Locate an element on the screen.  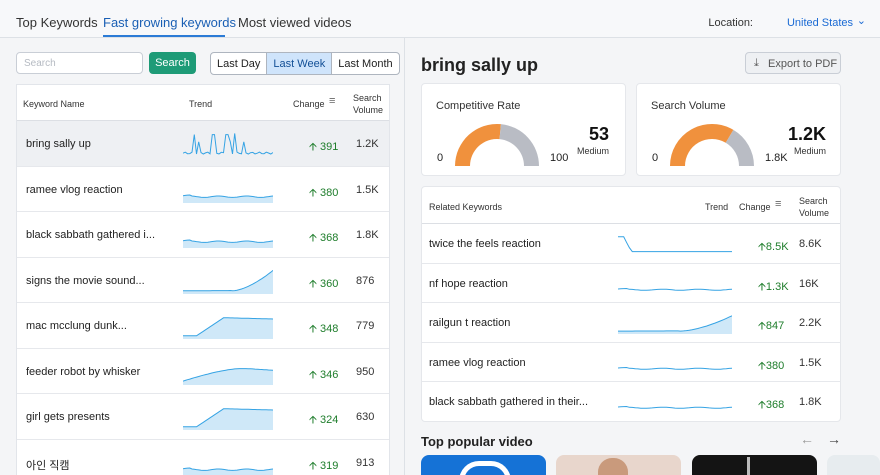
related-volume: 1.5K is located at coordinates (810, 362).